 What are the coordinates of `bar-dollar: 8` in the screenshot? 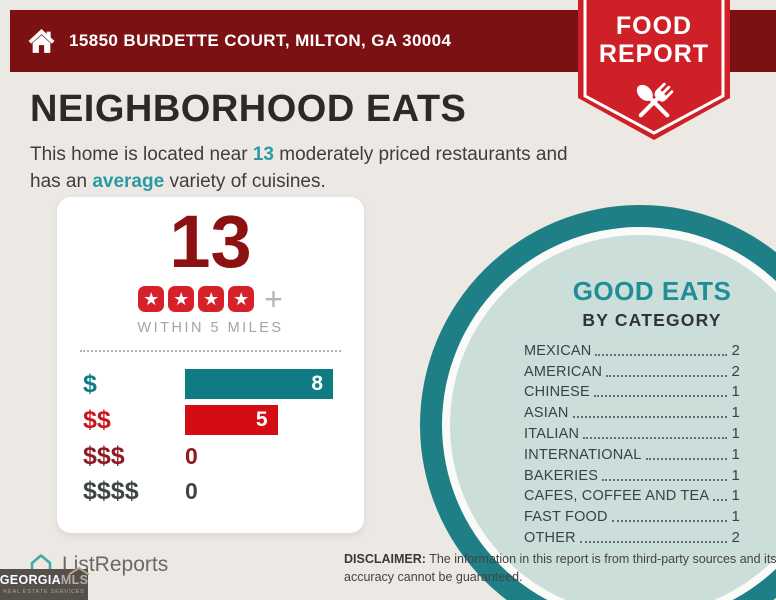 It's located at (259, 384).